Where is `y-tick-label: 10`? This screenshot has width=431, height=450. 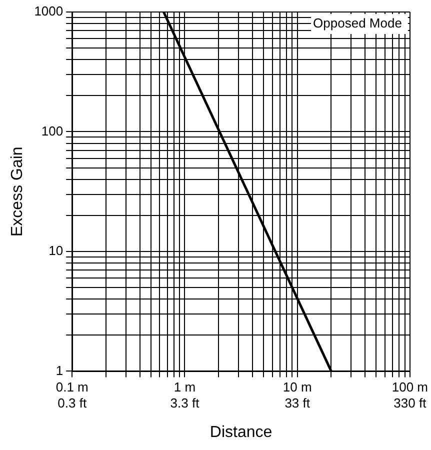 y-tick-label: 10 is located at coordinates (56, 250).